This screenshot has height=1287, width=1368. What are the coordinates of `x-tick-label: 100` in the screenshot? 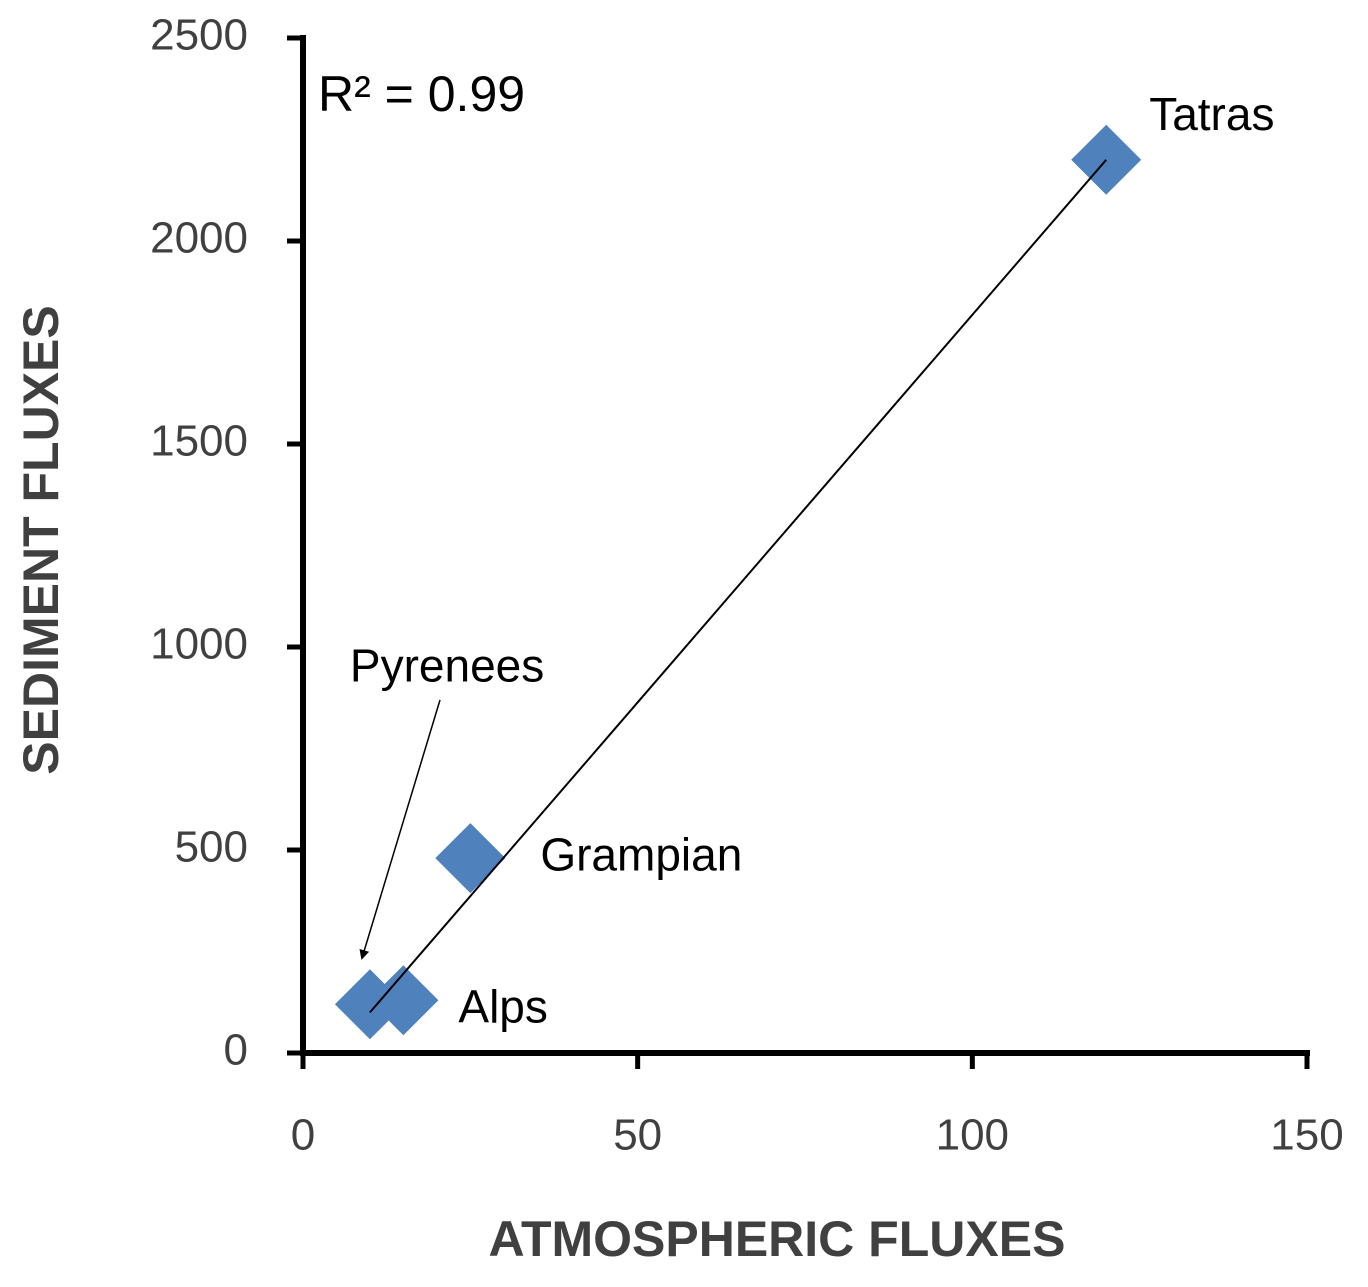 It's located at (972, 1135).